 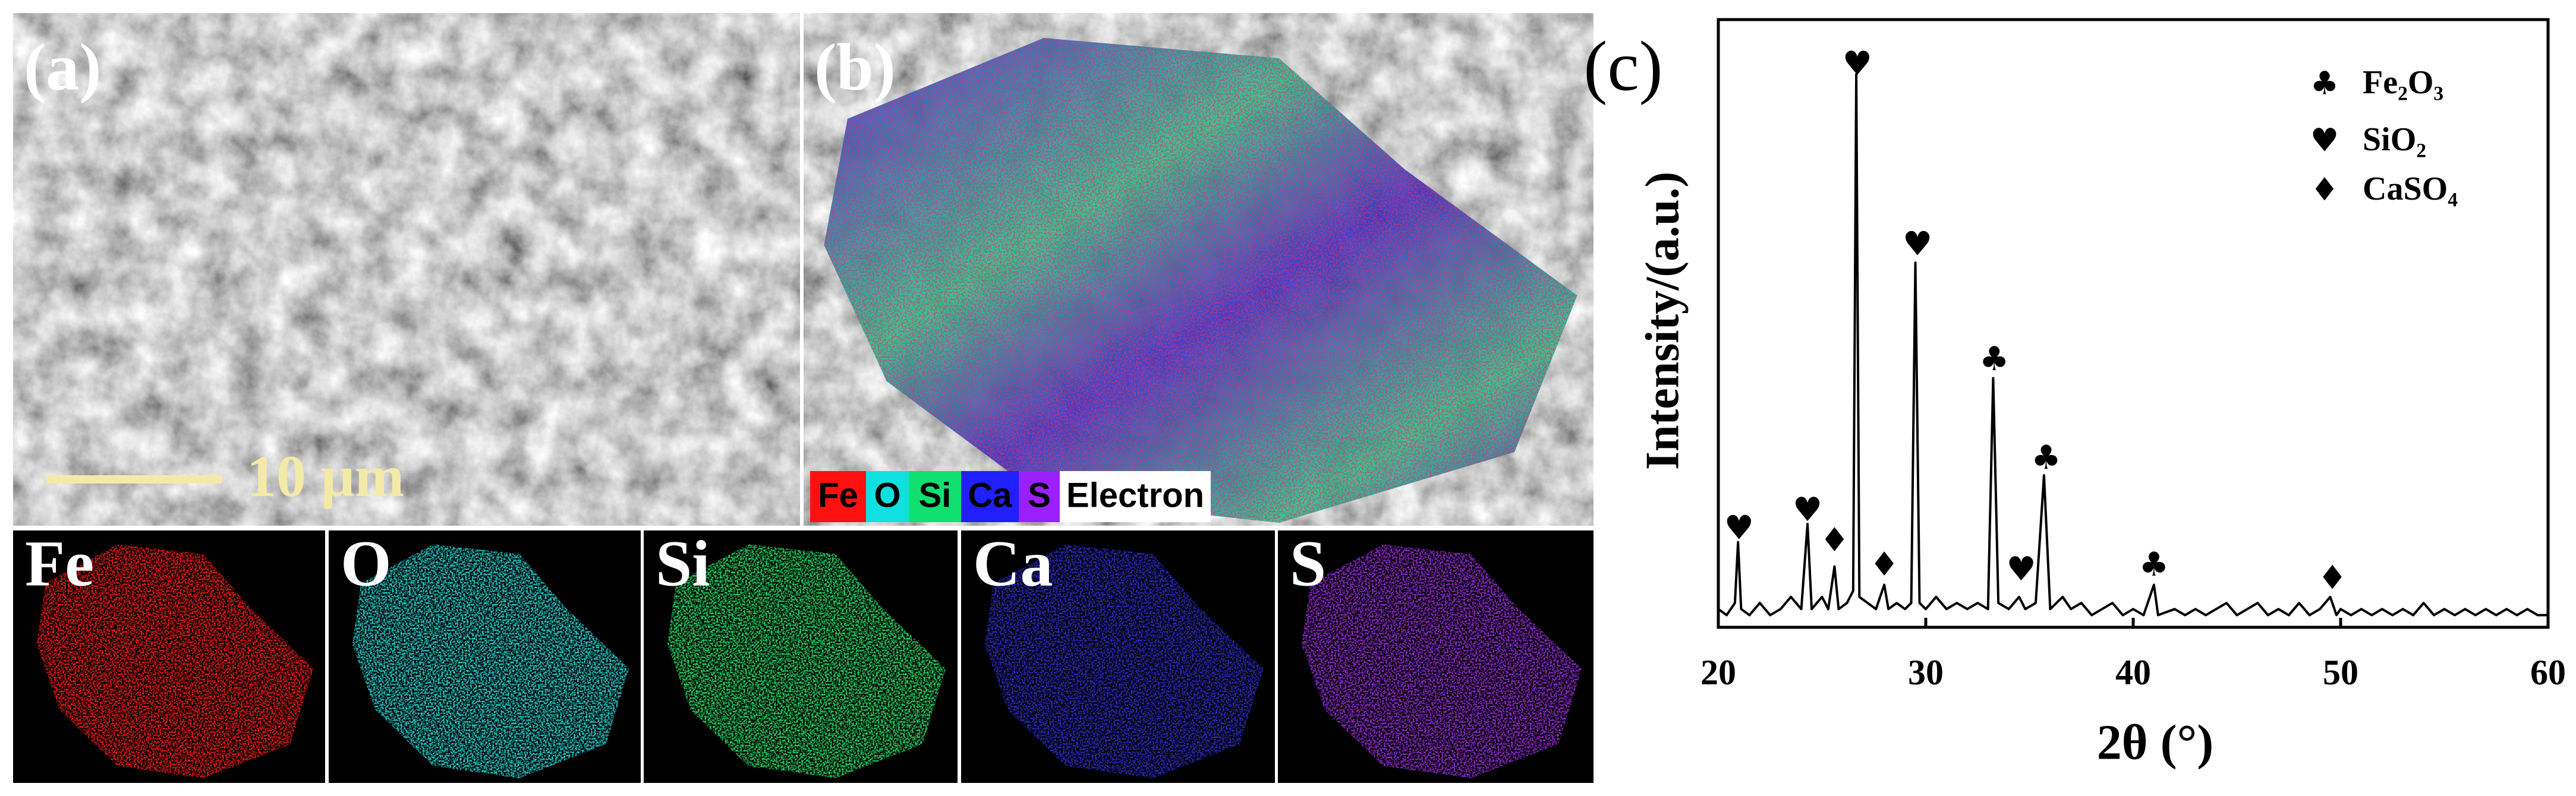 What do you see at coordinates (2155, 742) in the screenshot?
I see `x-axis-label: 2θ (°)` at bounding box center [2155, 742].